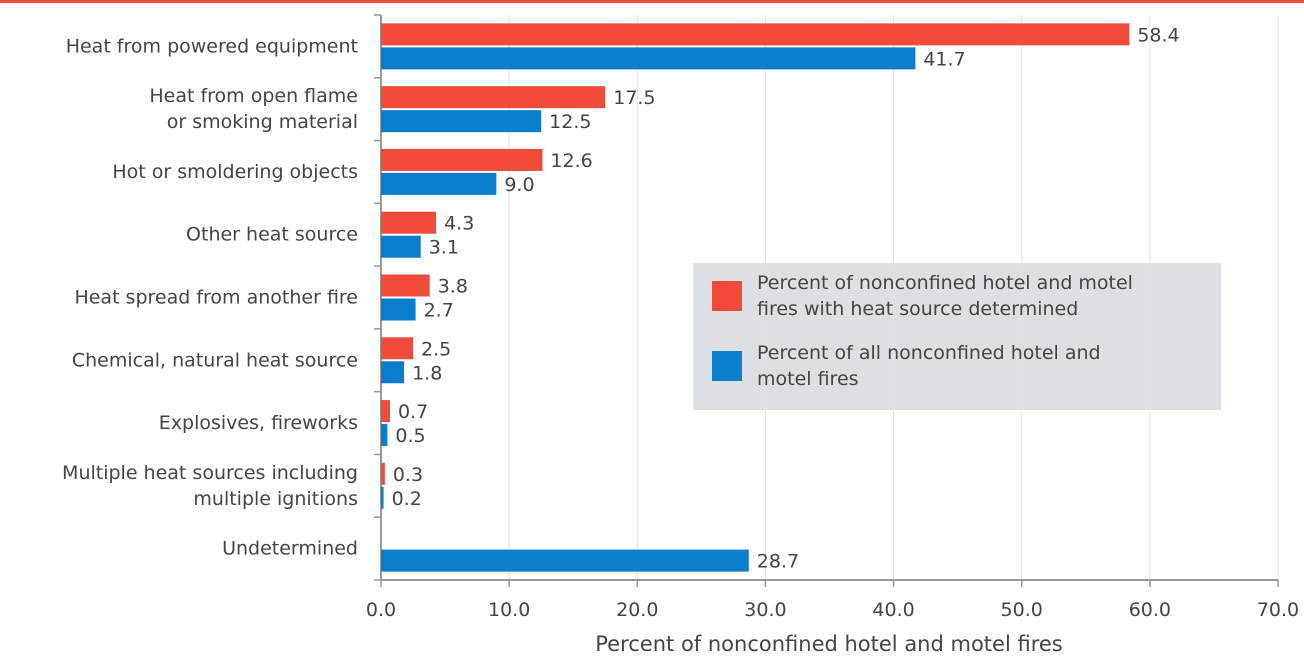 The width and height of the screenshot is (1304, 658). What do you see at coordinates (571, 160) in the screenshot?
I see `value-label: 12.6` at bounding box center [571, 160].